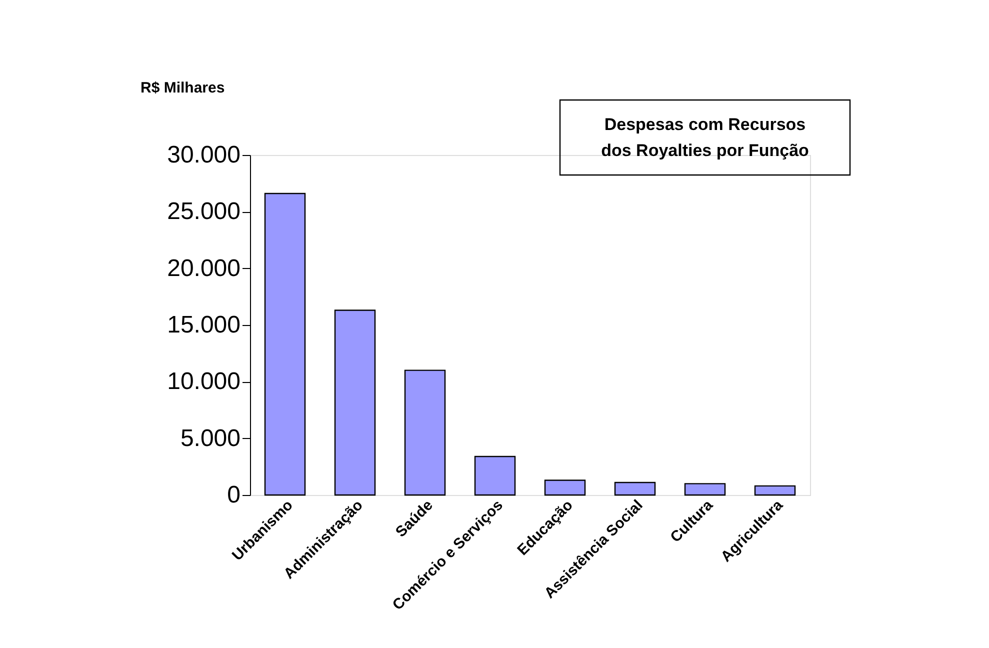 The image size is (989, 648). I want to click on y-tick-label: 15.000, so click(203, 325).